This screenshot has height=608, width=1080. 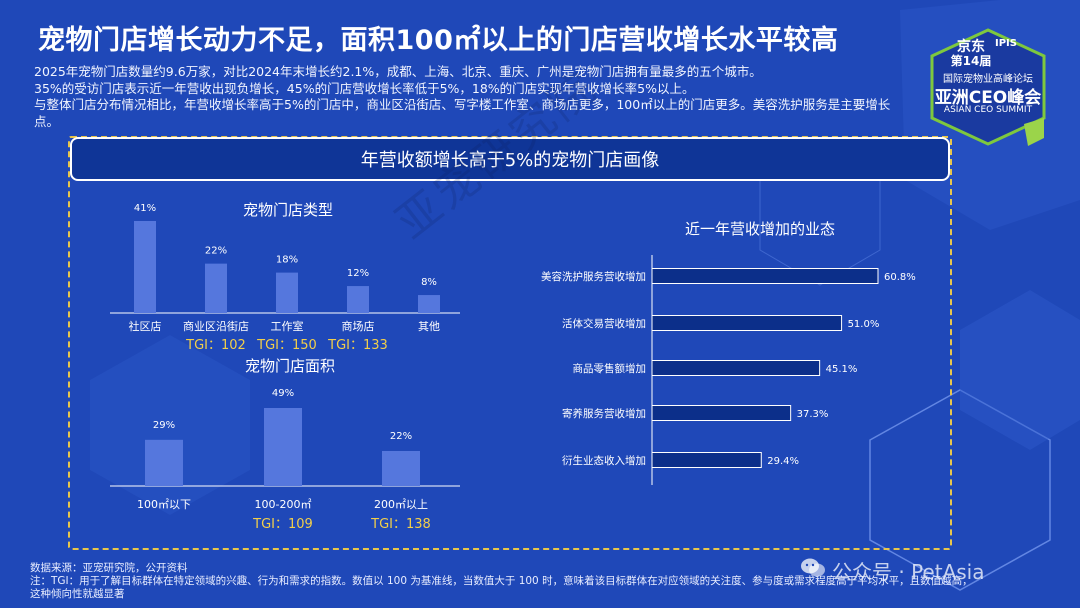 What do you see at coordinates (604, 413) in the screenshot?
I see `tick-label-growth: 寄养服务营收增加` at bounding box center [604, 413].